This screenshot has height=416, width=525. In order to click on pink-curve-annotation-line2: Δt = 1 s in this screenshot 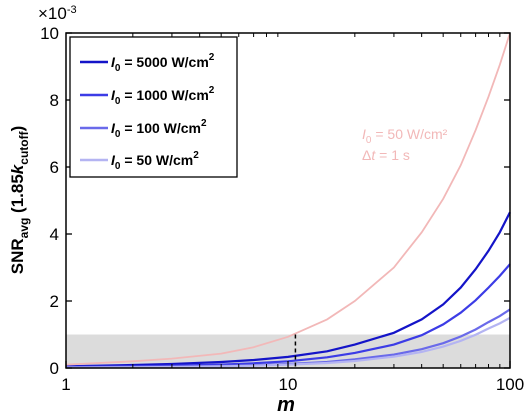, I will do `click(386, 155)`.